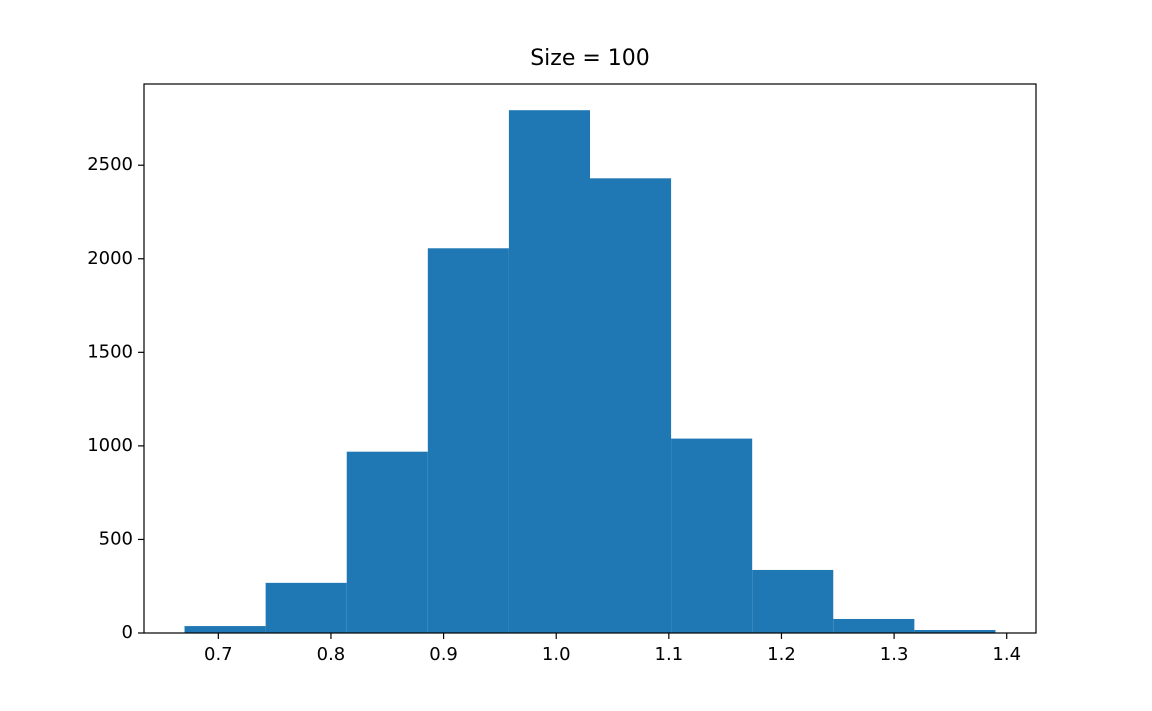 The height and width of the screenshot is (711, 1152). What do you see at coordinates (331, 654) in the screenshot?
I see `x-tick-label: 0.8` at bounding box center [331, 654].